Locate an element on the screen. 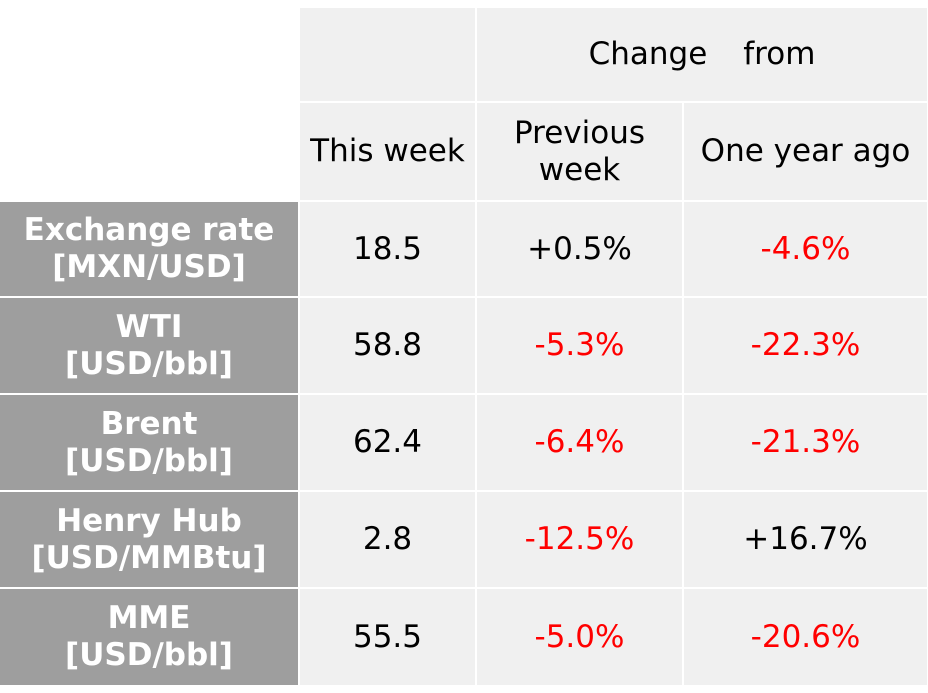 The width and height of the screenshot is (928, 693). row-label-line1: Exchange rate is located at coordinates (149, 230).